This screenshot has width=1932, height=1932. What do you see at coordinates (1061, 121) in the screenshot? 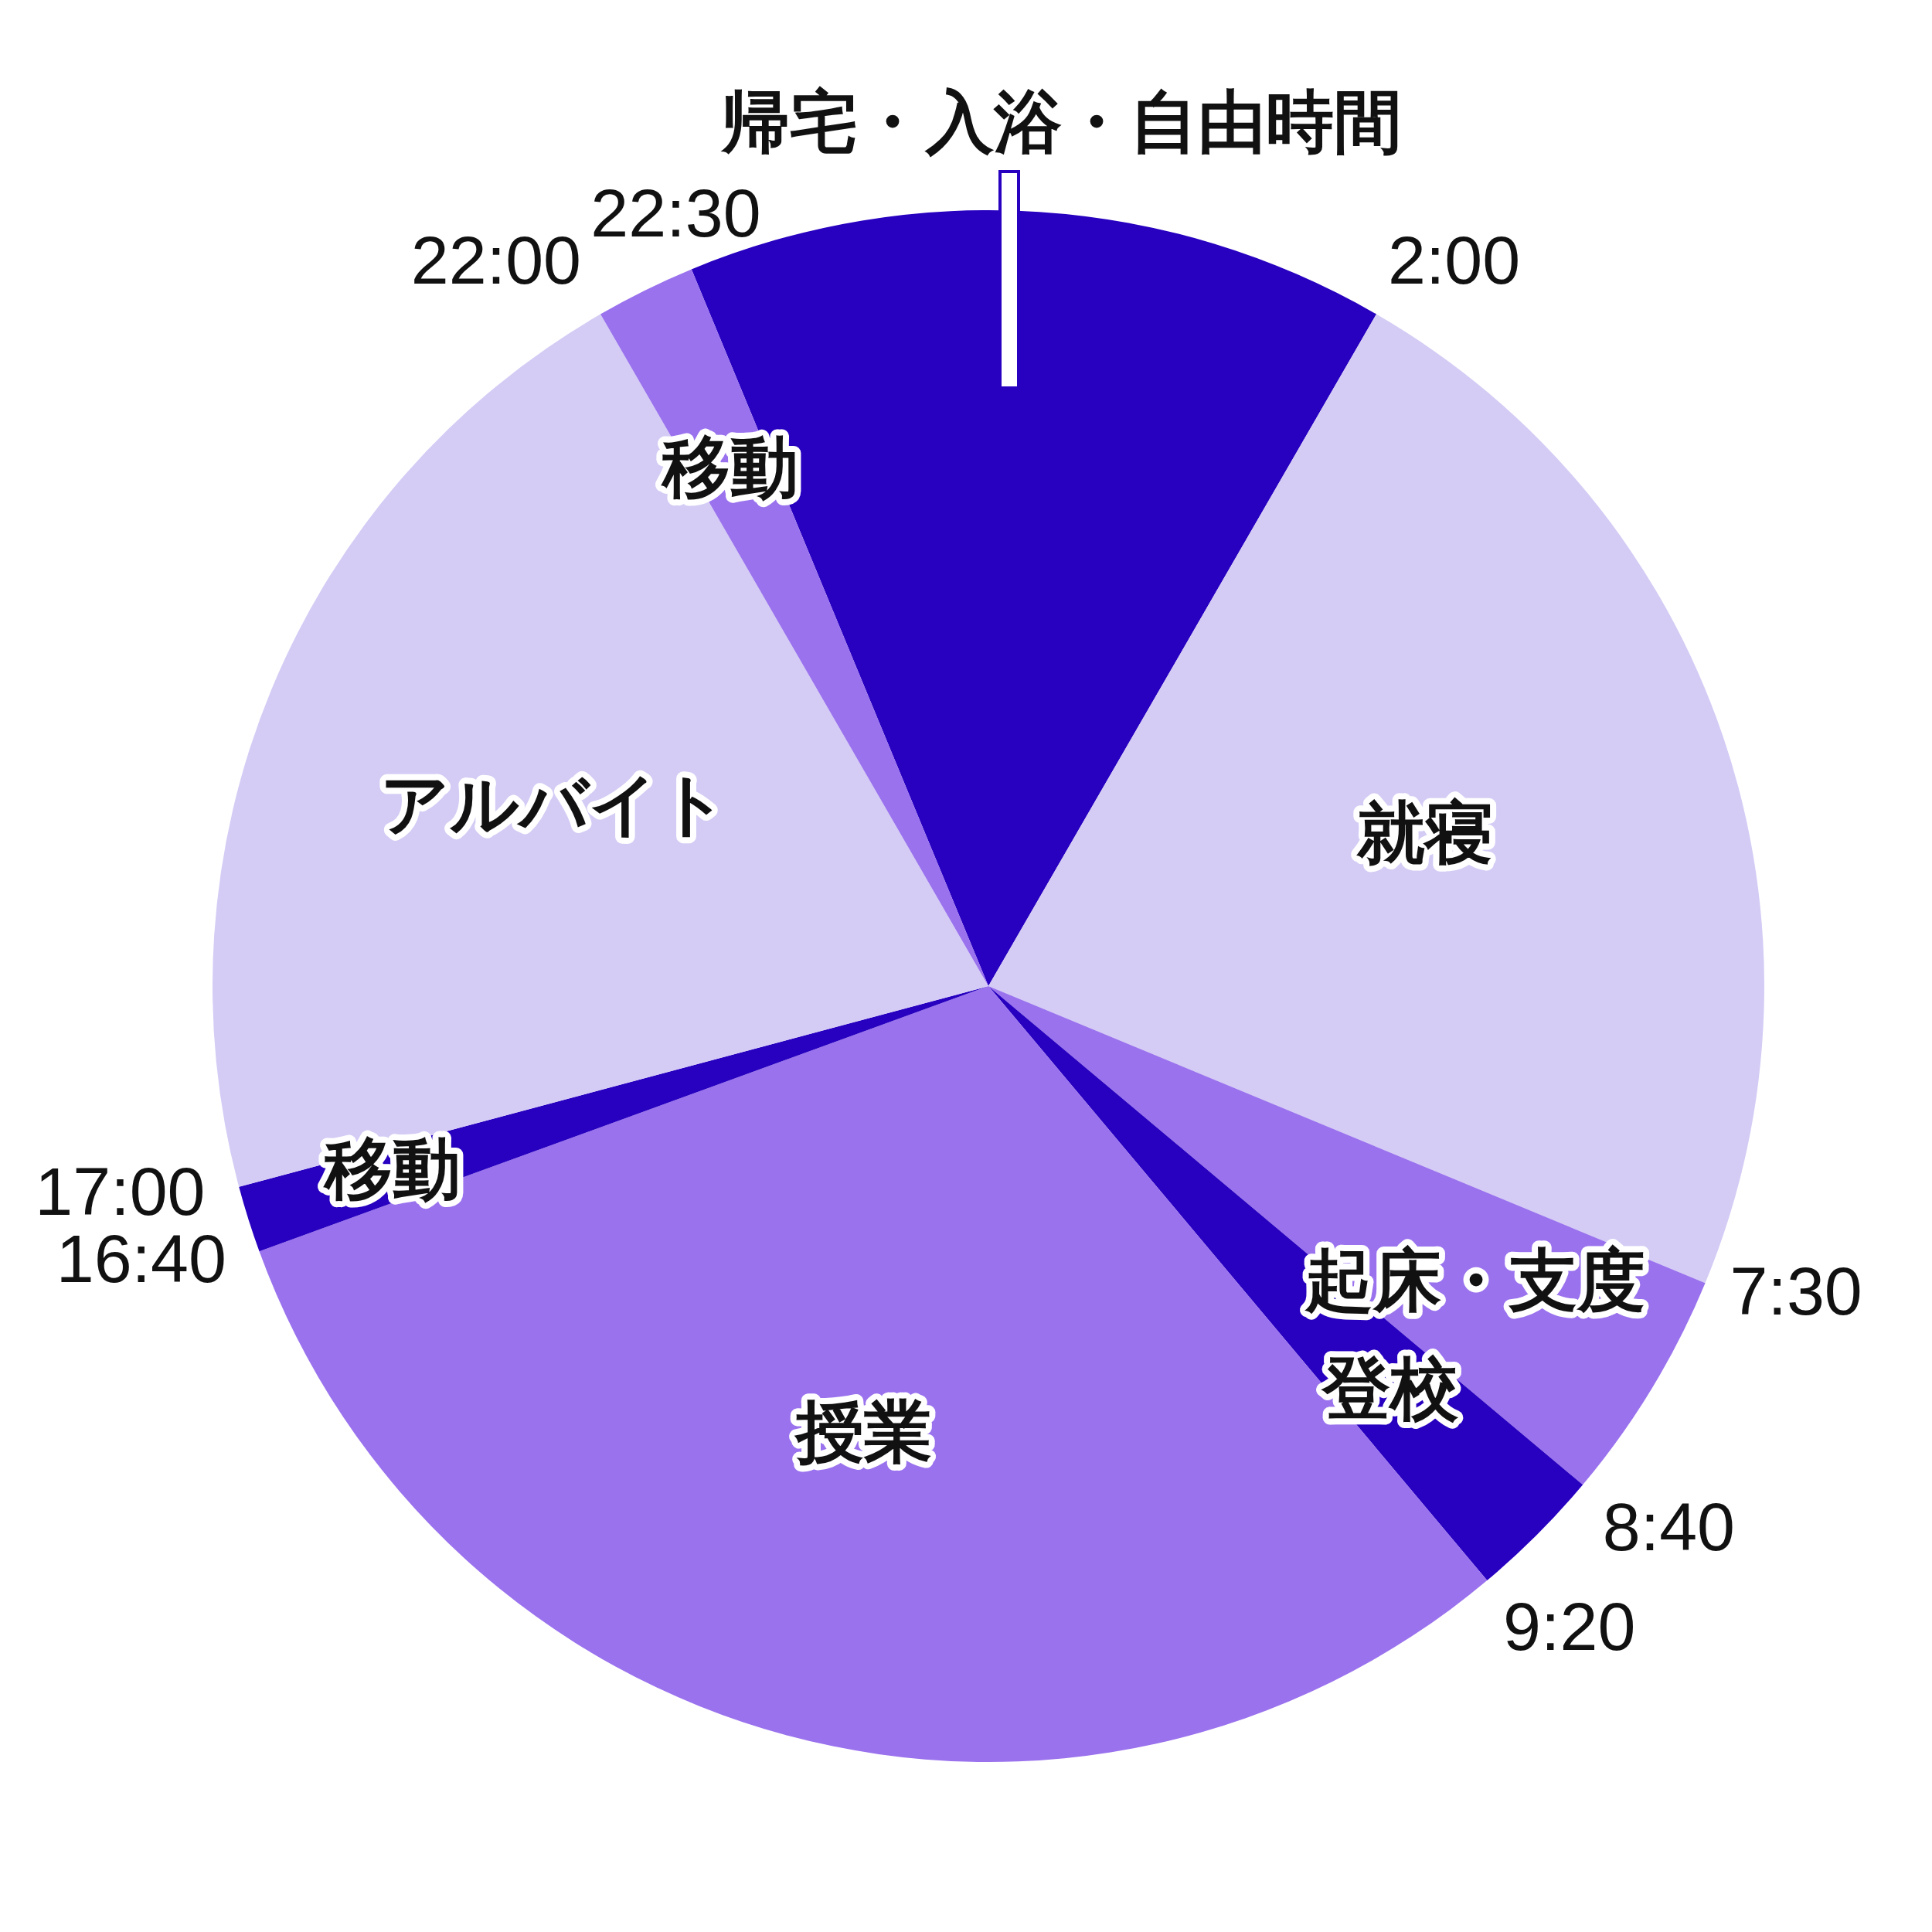
I see `slice-label: 帰宅・入浴・自由時間` at bounding box center [1061, 121].